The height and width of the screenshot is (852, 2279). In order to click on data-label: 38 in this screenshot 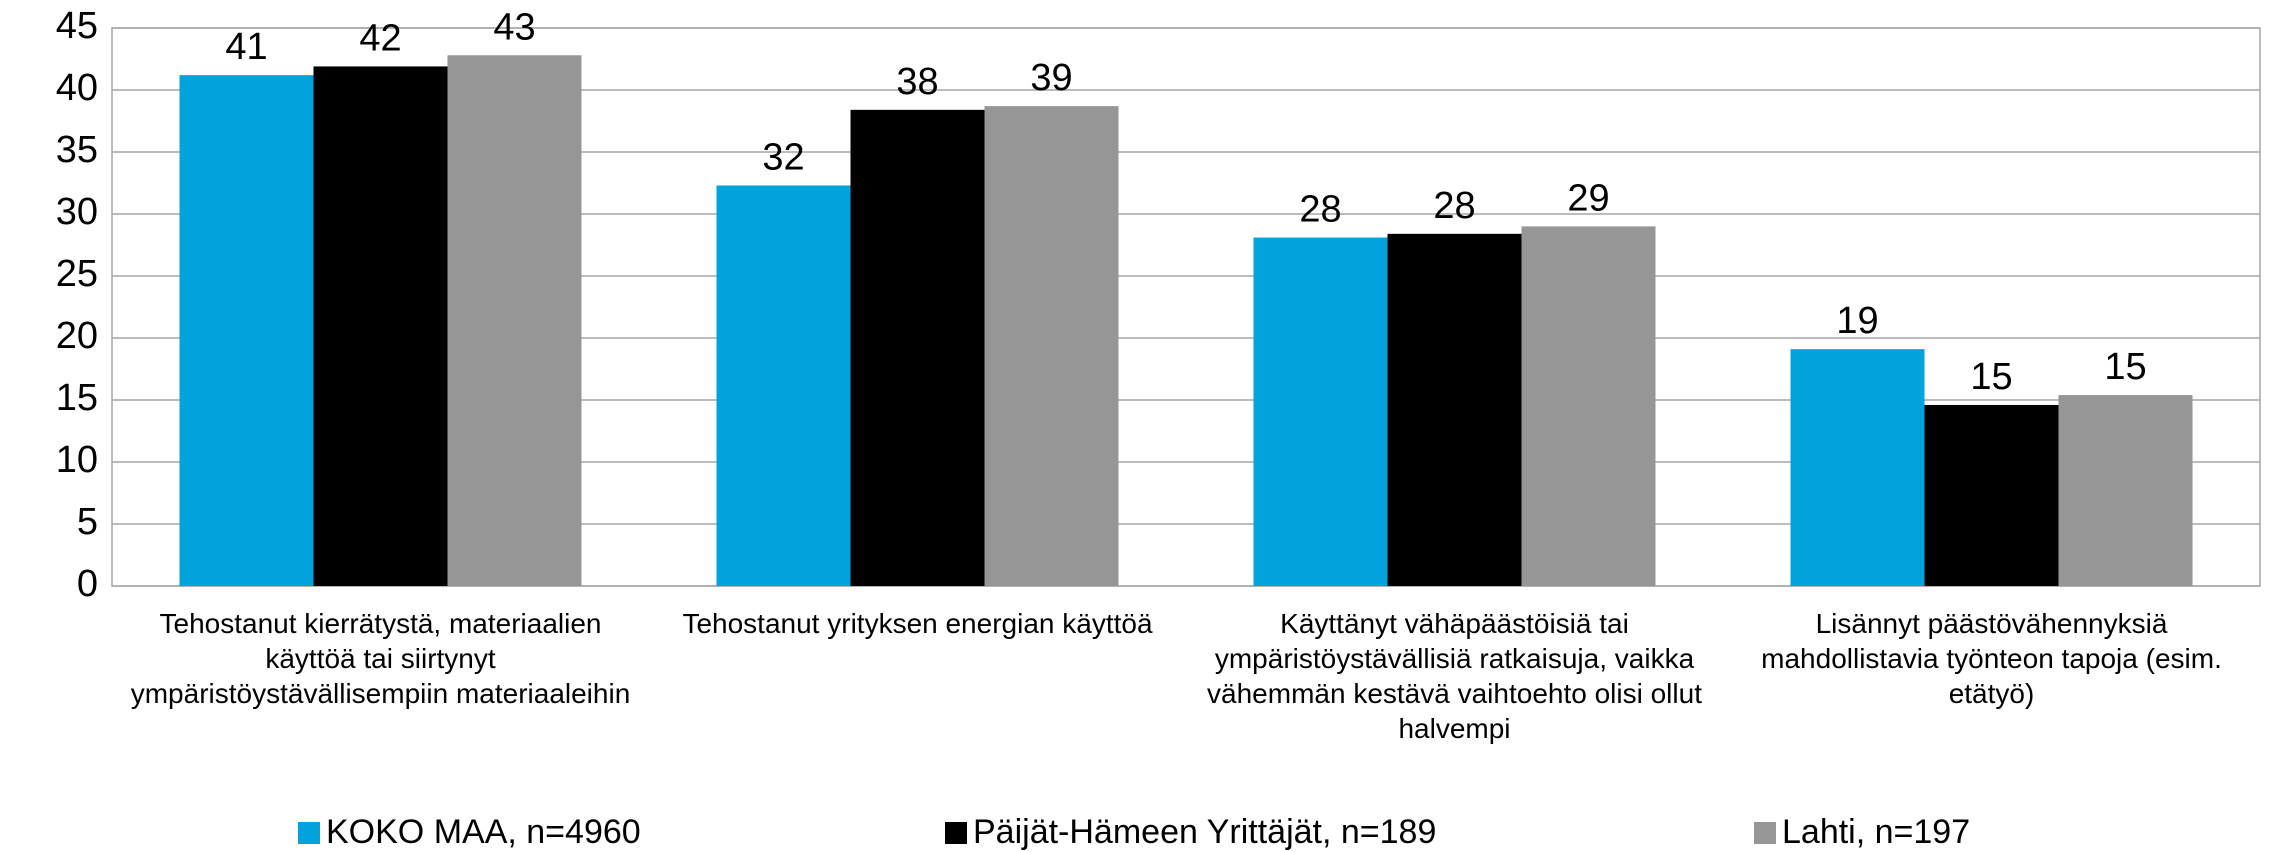, I will do `click(917, 82)`.